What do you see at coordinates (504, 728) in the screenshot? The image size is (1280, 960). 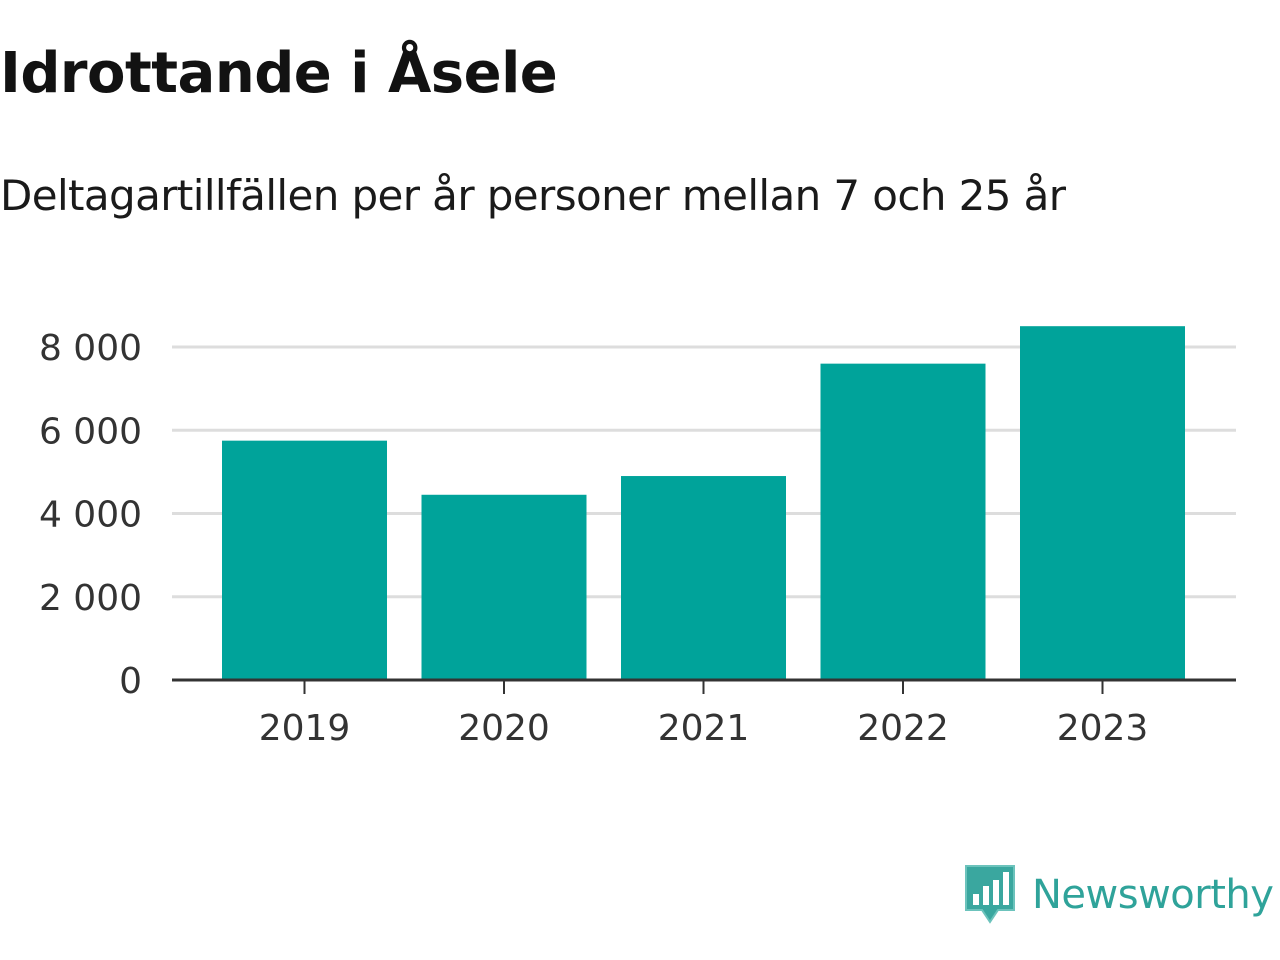 I see `x-tick-label: 2020` at bounding box center [504, 728].